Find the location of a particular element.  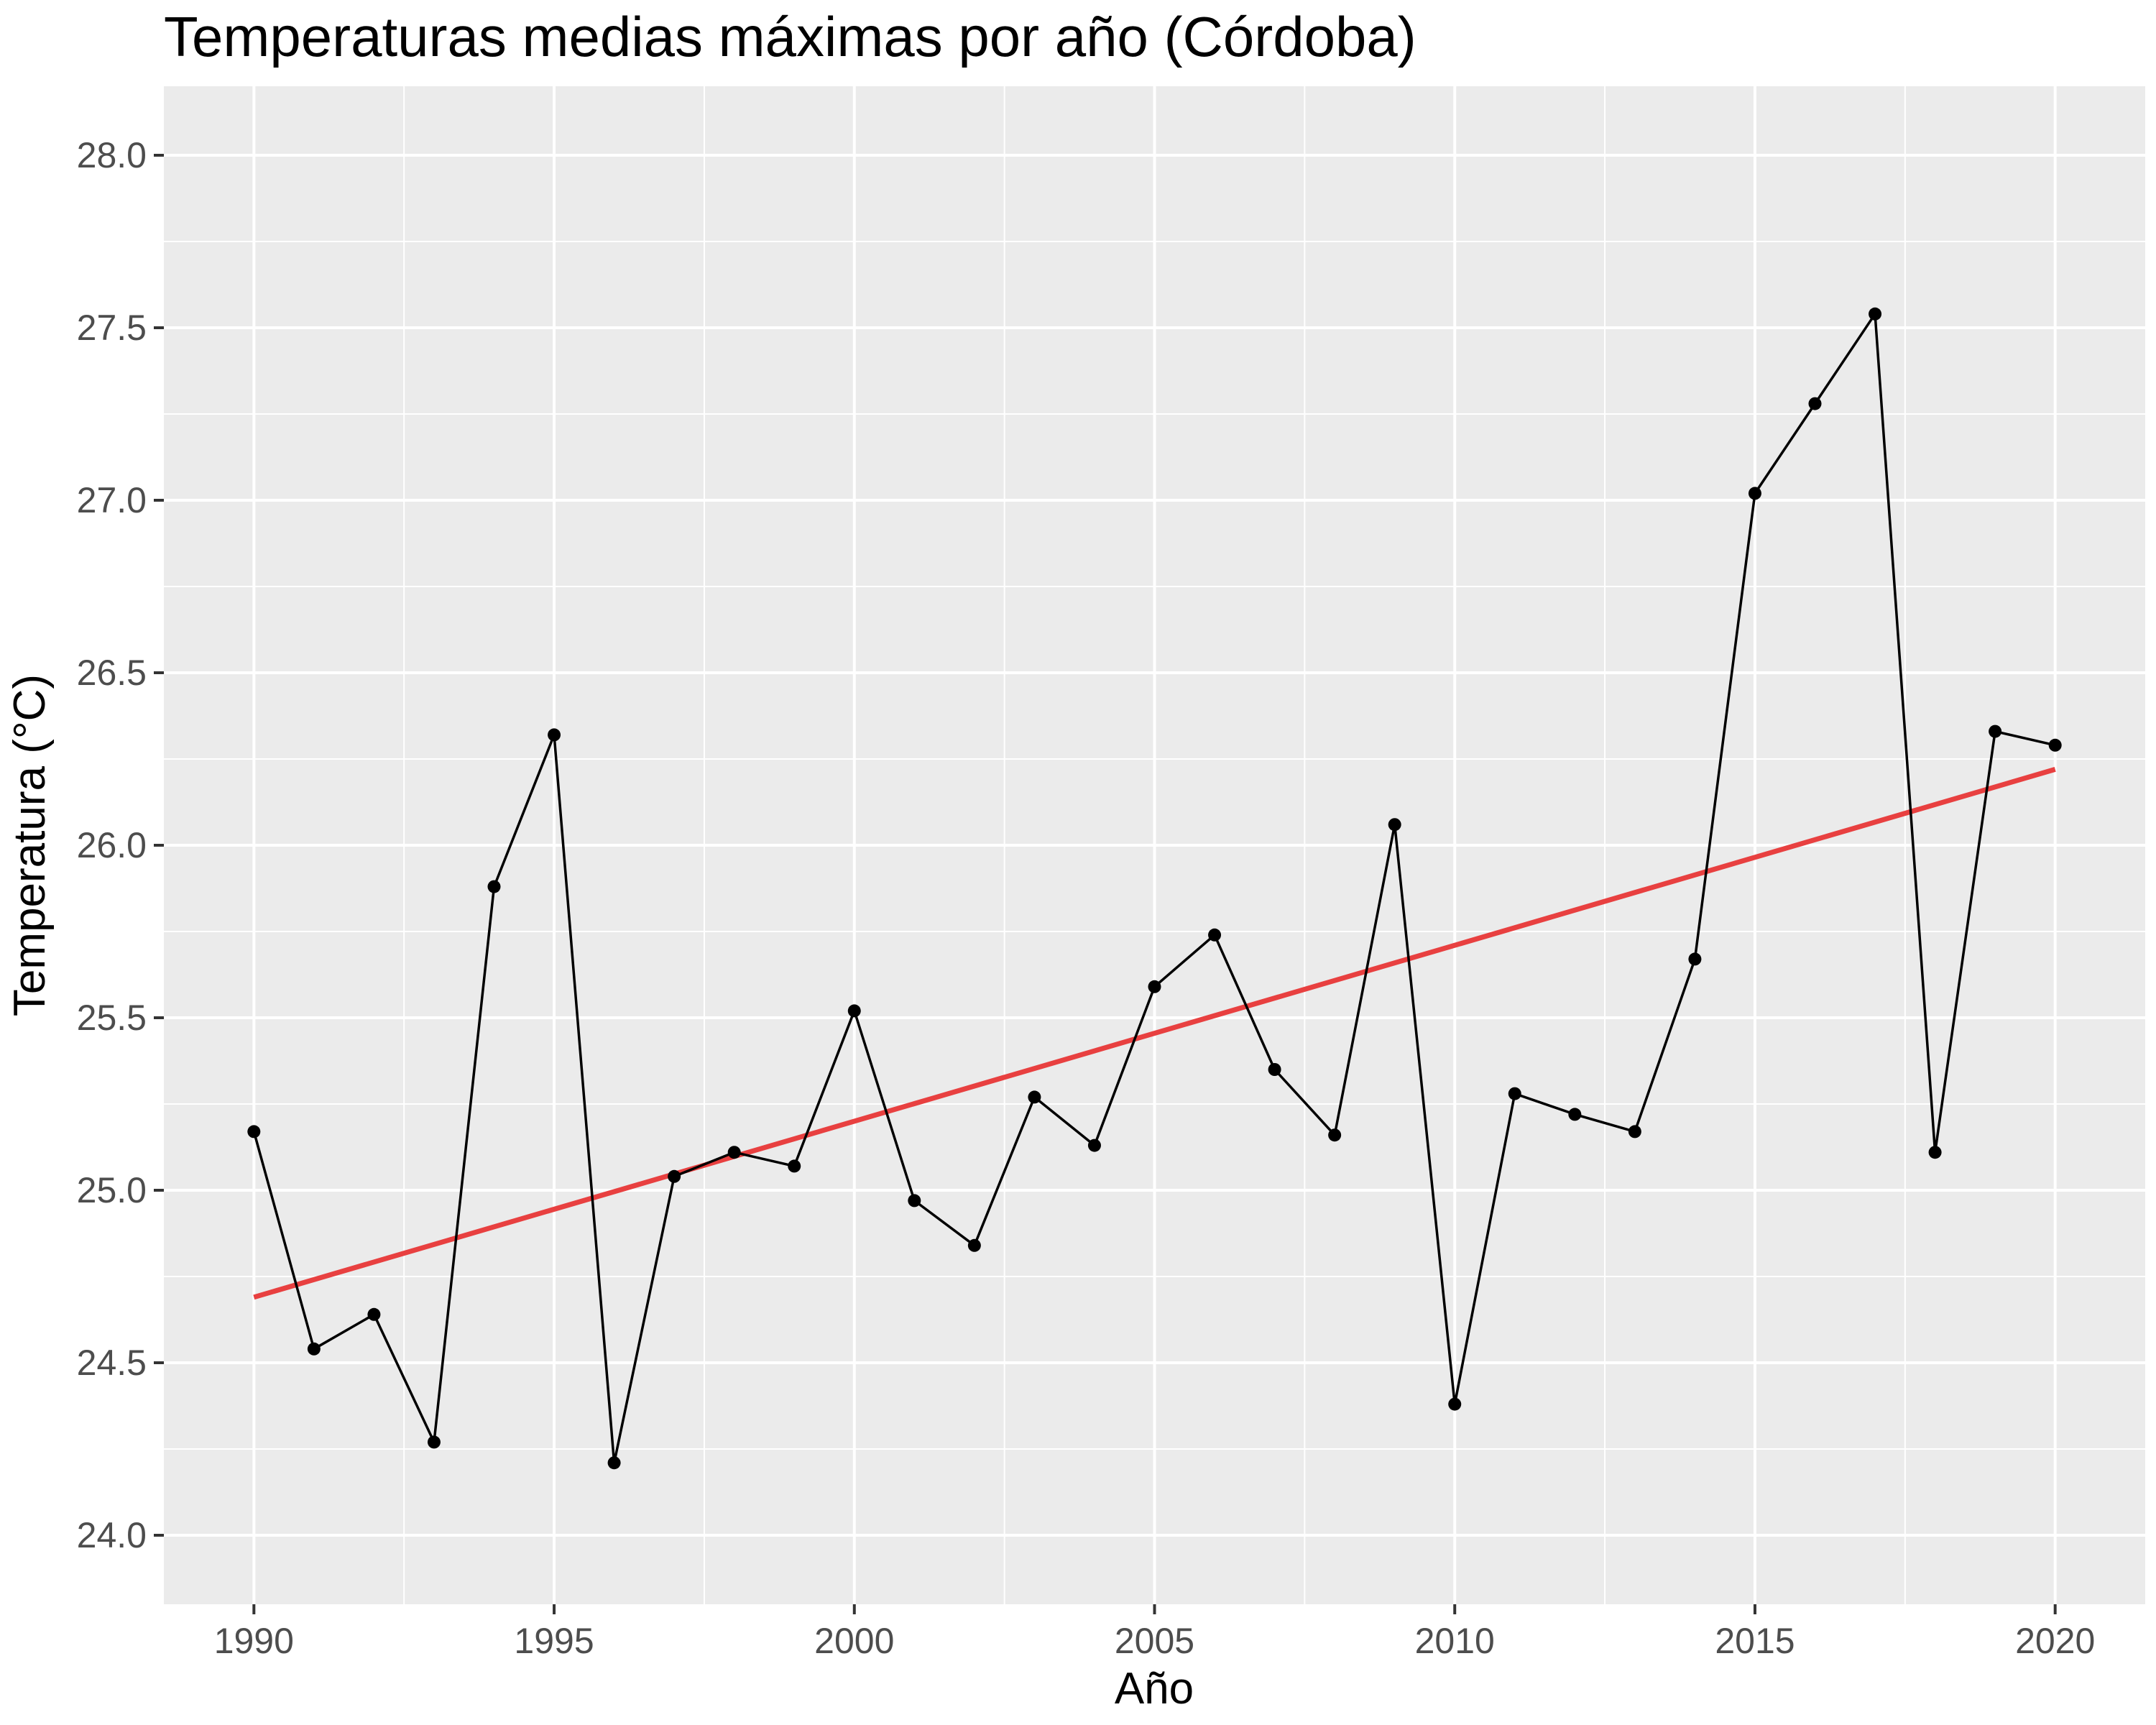

x-tick-label: 1995 is located at coordinates (554, 1641).